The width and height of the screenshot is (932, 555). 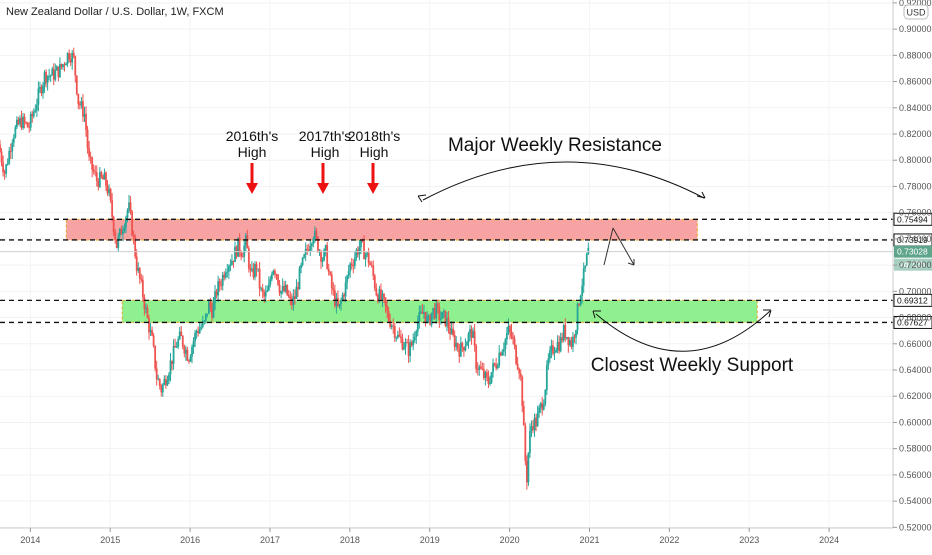 I want to click on y-tick-label: 0.82000, so click(x=915, y=134).